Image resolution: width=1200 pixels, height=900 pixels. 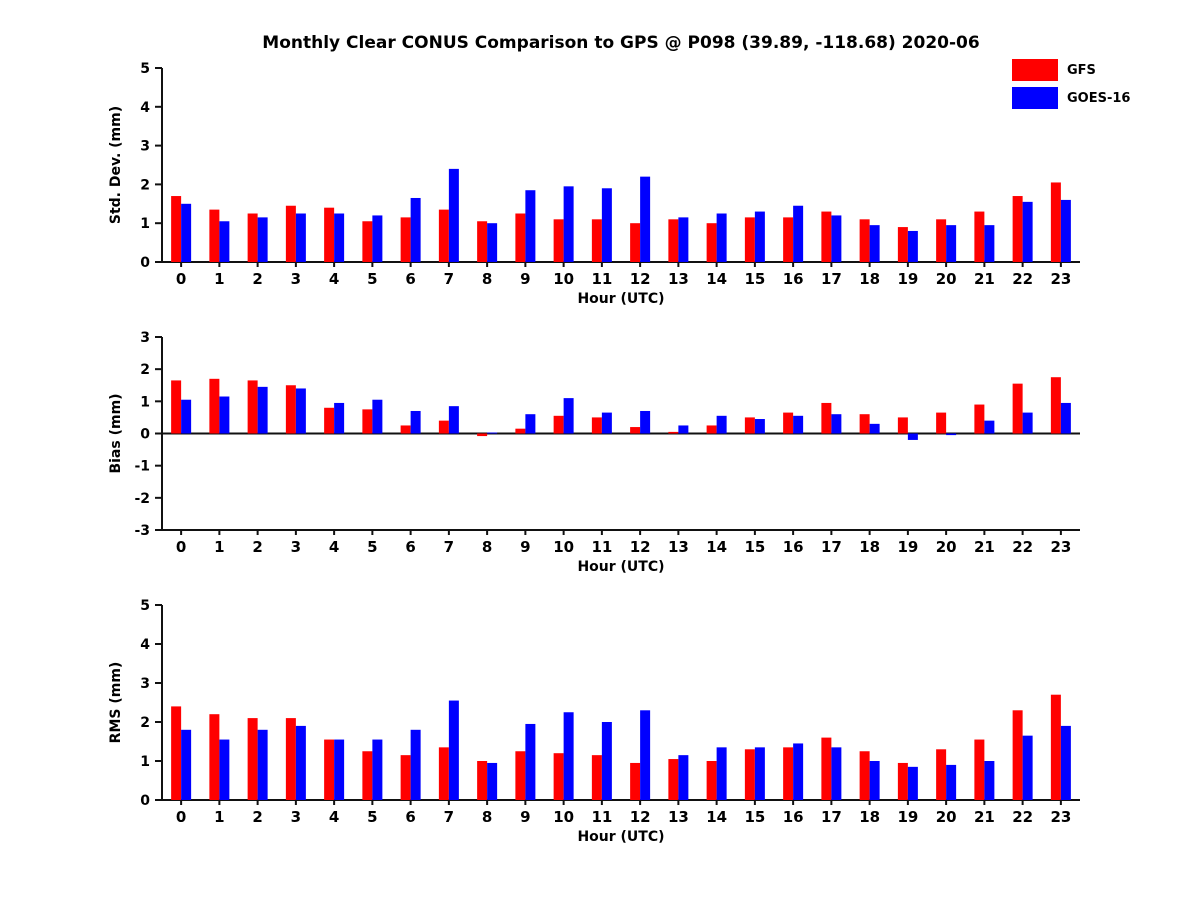 What do you see at coordinates (984, 279) in the screenshot?
I see `x-tick-label: 21` at bounding box center [984, 279].